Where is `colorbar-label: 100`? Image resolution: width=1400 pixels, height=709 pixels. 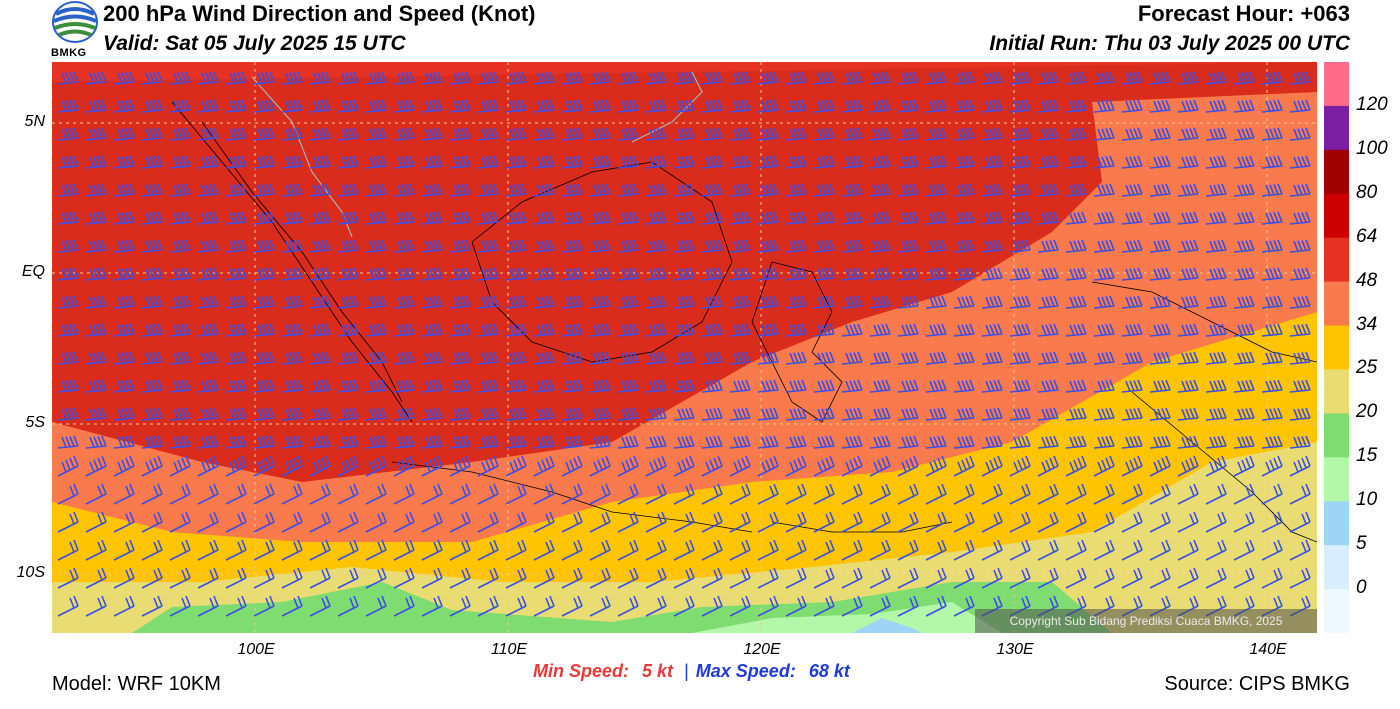
colorbar-label: 100 is located at coordinates (1372, 148).